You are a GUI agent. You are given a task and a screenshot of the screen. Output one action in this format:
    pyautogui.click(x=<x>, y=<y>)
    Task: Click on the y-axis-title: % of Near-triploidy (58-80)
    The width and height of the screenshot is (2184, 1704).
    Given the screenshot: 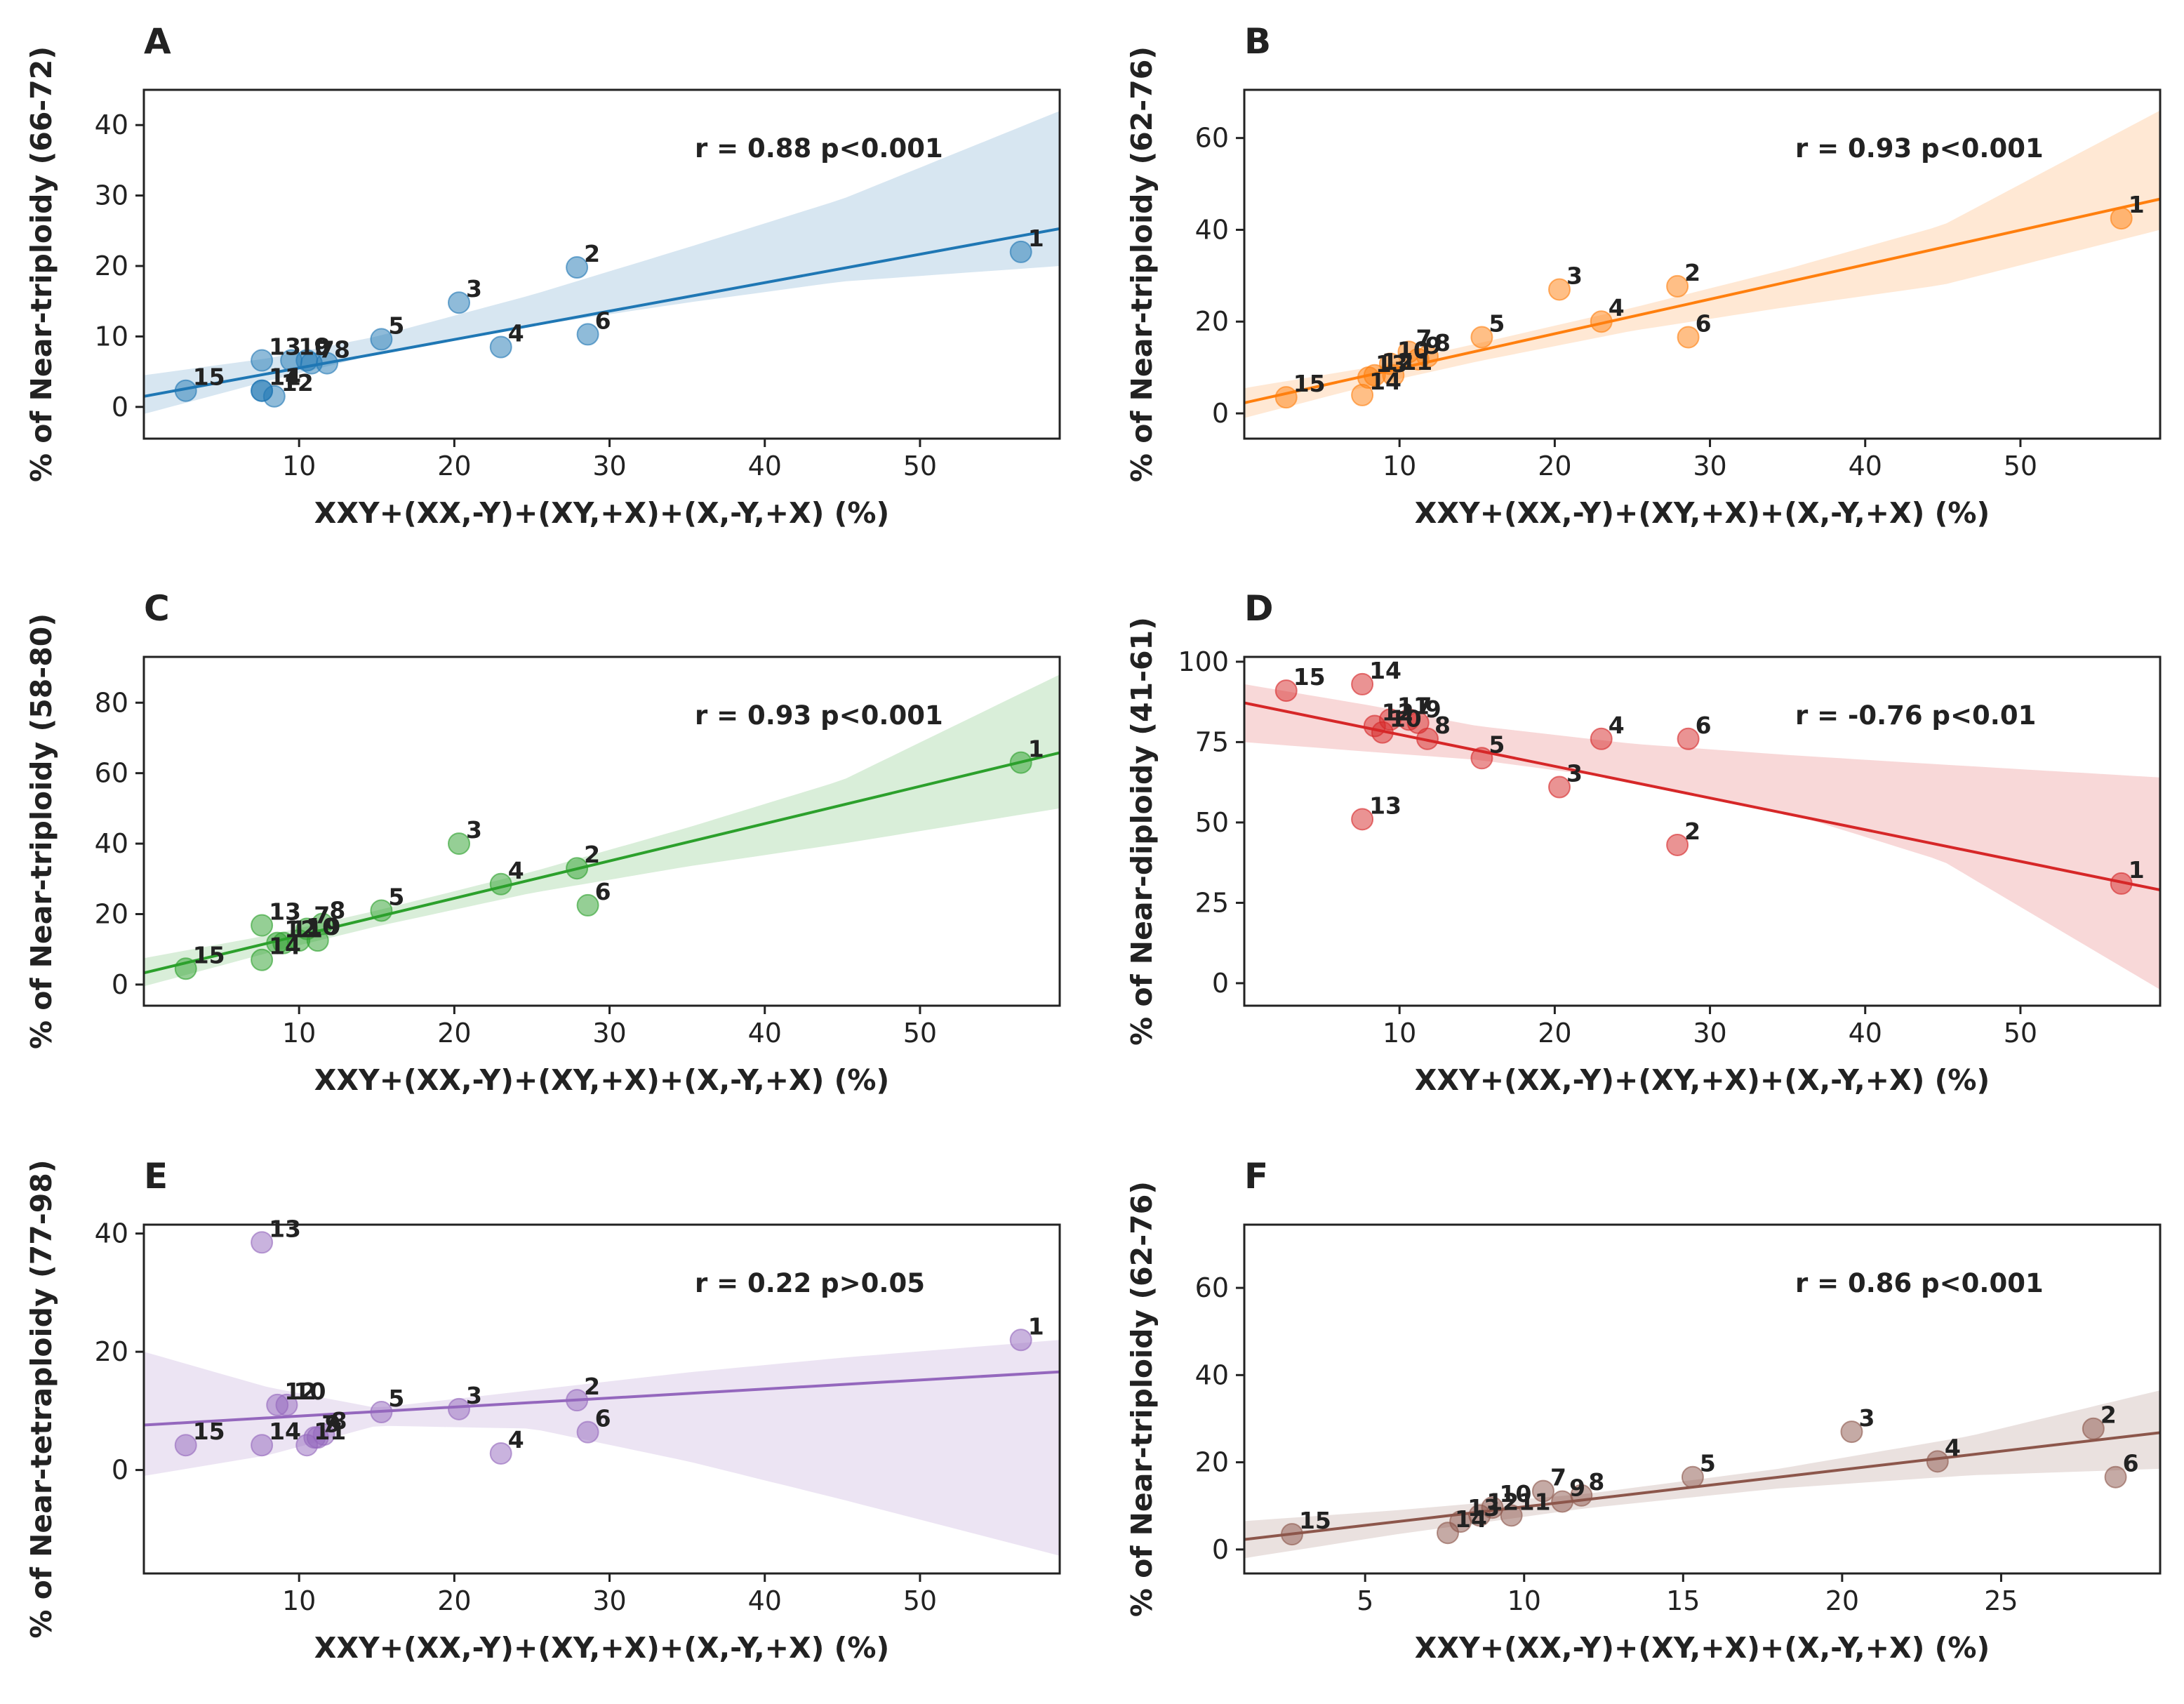 What is the action you would take?
    pyautogui.click(x=42, y=831)
    